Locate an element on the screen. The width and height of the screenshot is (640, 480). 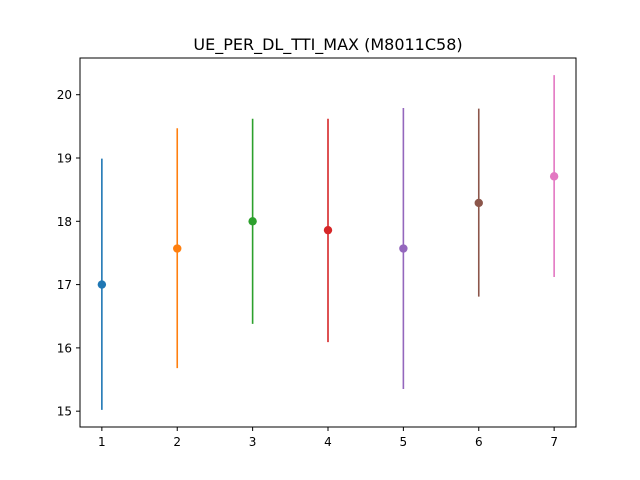
x-tick-label-5: 5 is located at coordinates (404, 442).